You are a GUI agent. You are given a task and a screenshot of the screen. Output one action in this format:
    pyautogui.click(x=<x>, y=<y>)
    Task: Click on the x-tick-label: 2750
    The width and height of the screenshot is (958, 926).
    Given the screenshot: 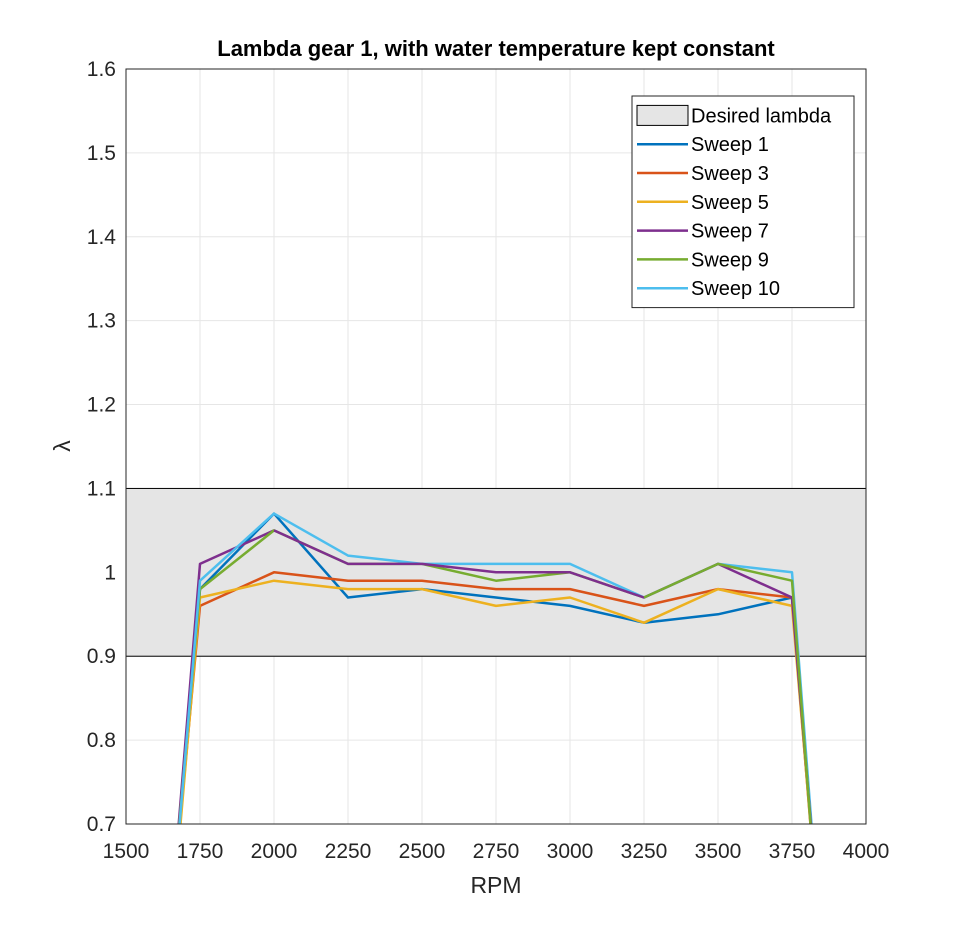 What is the action you would take?
    pyautogui.click(x=496, y=851)
    